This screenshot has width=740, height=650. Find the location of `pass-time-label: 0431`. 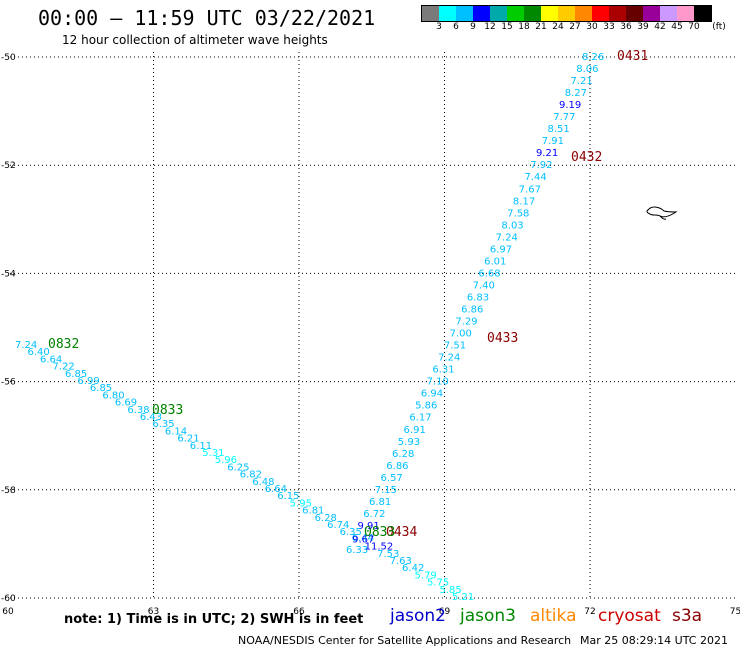

pass-time-label: 0431 is located at coordinates (632, 56).